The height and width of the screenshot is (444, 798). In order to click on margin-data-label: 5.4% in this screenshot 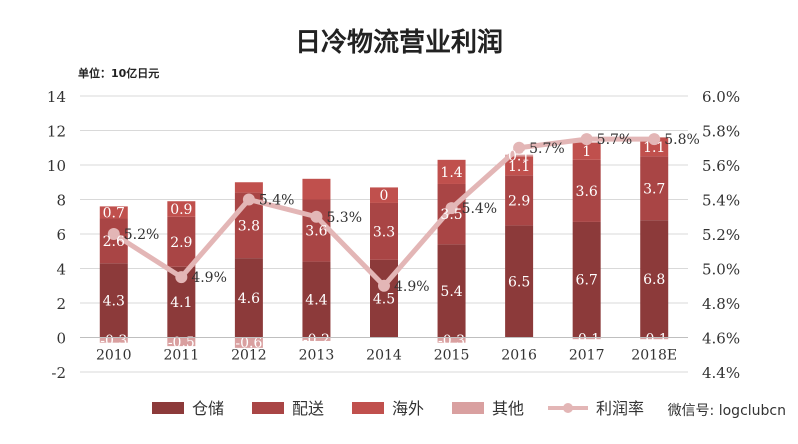, I will do `click(277, 201)`.